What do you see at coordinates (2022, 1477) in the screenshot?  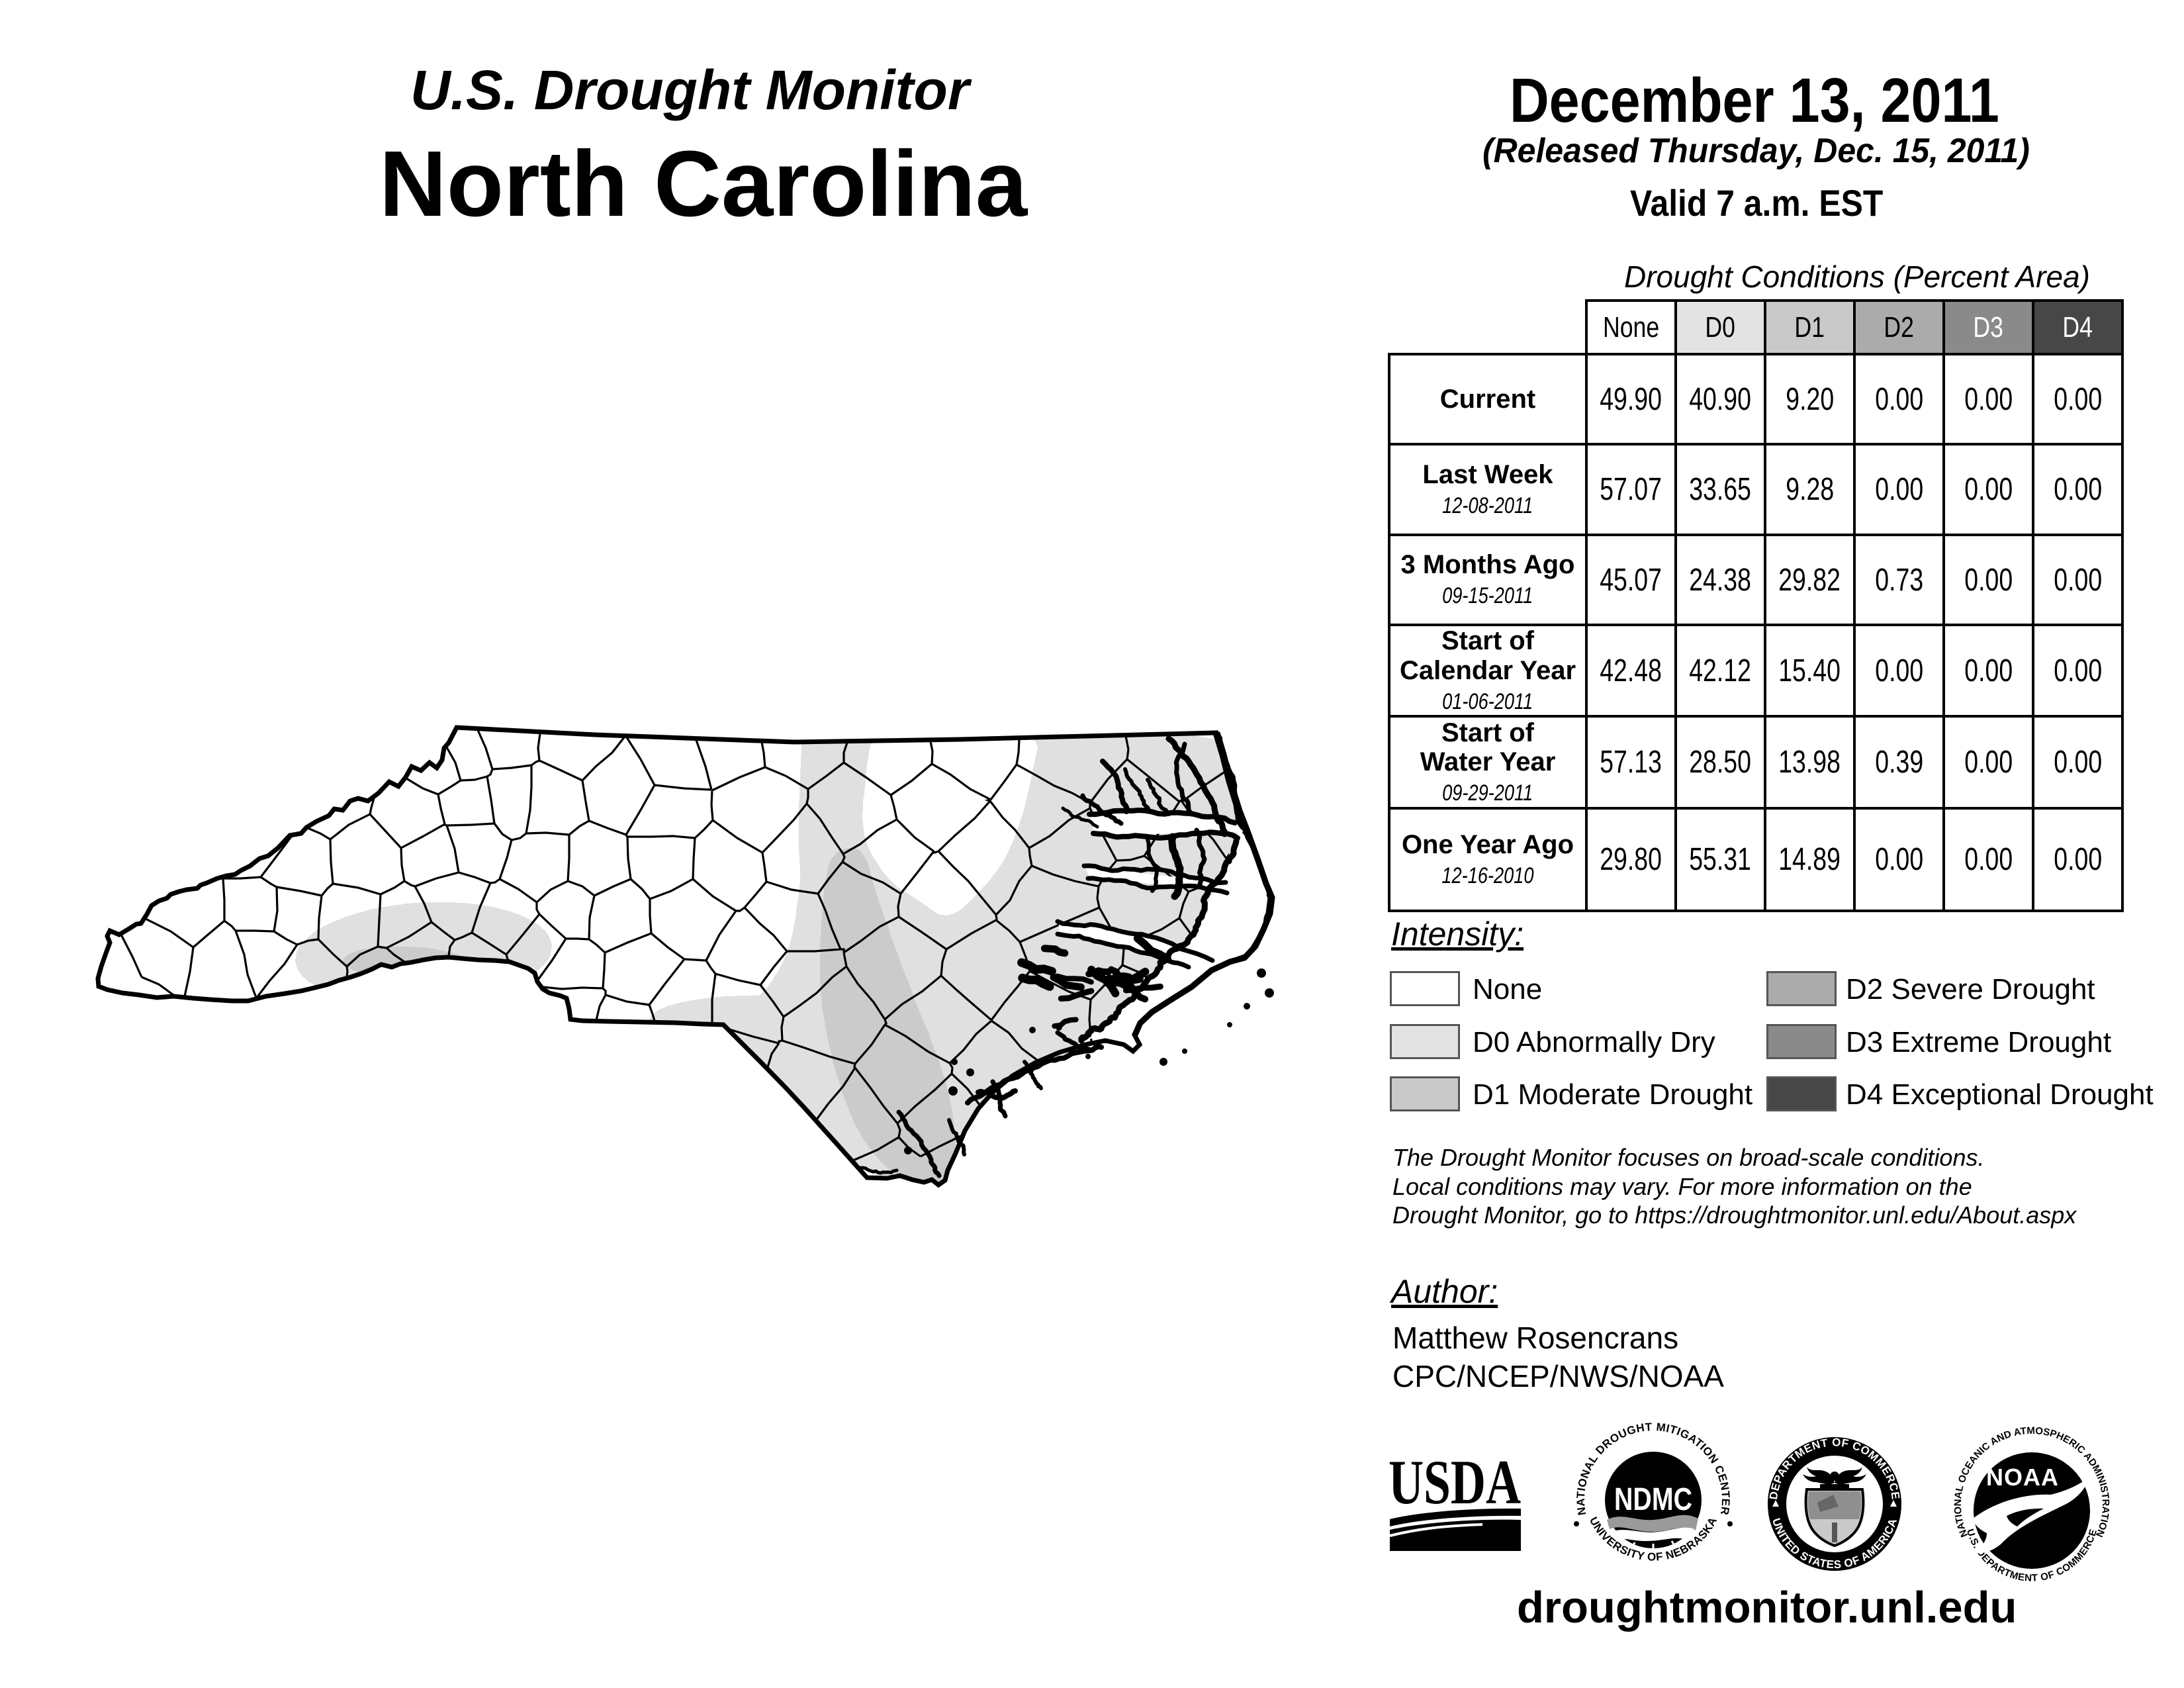 I see `svg-text: NOAA` at bounding box center [2022, 1477].